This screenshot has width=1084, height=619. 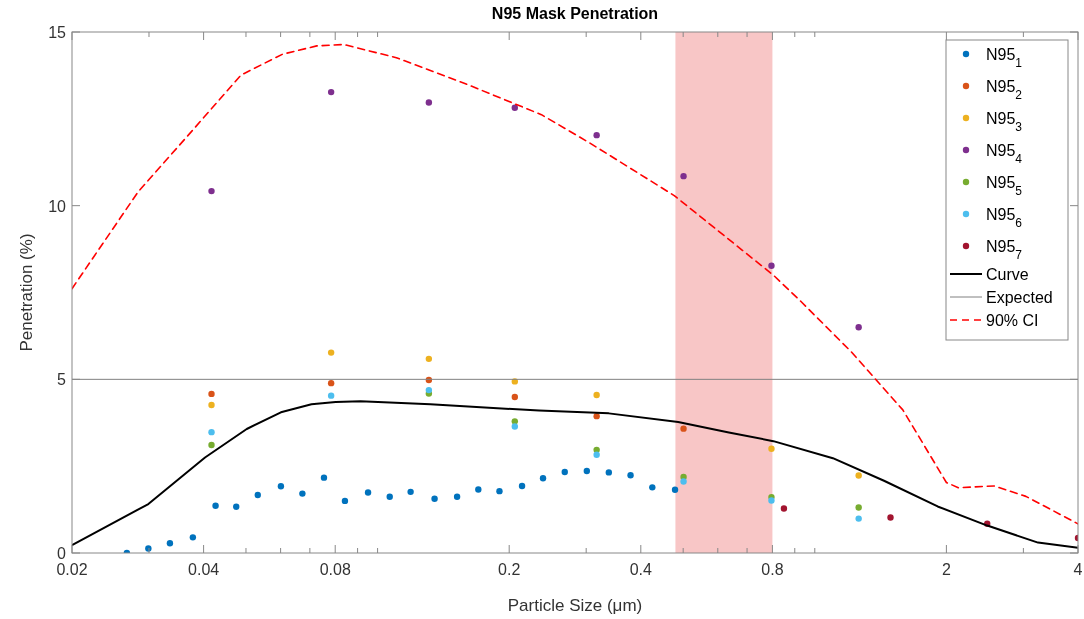 I want to click on chart-title: N95 Mask Penetration, so click(x=575, y=13).